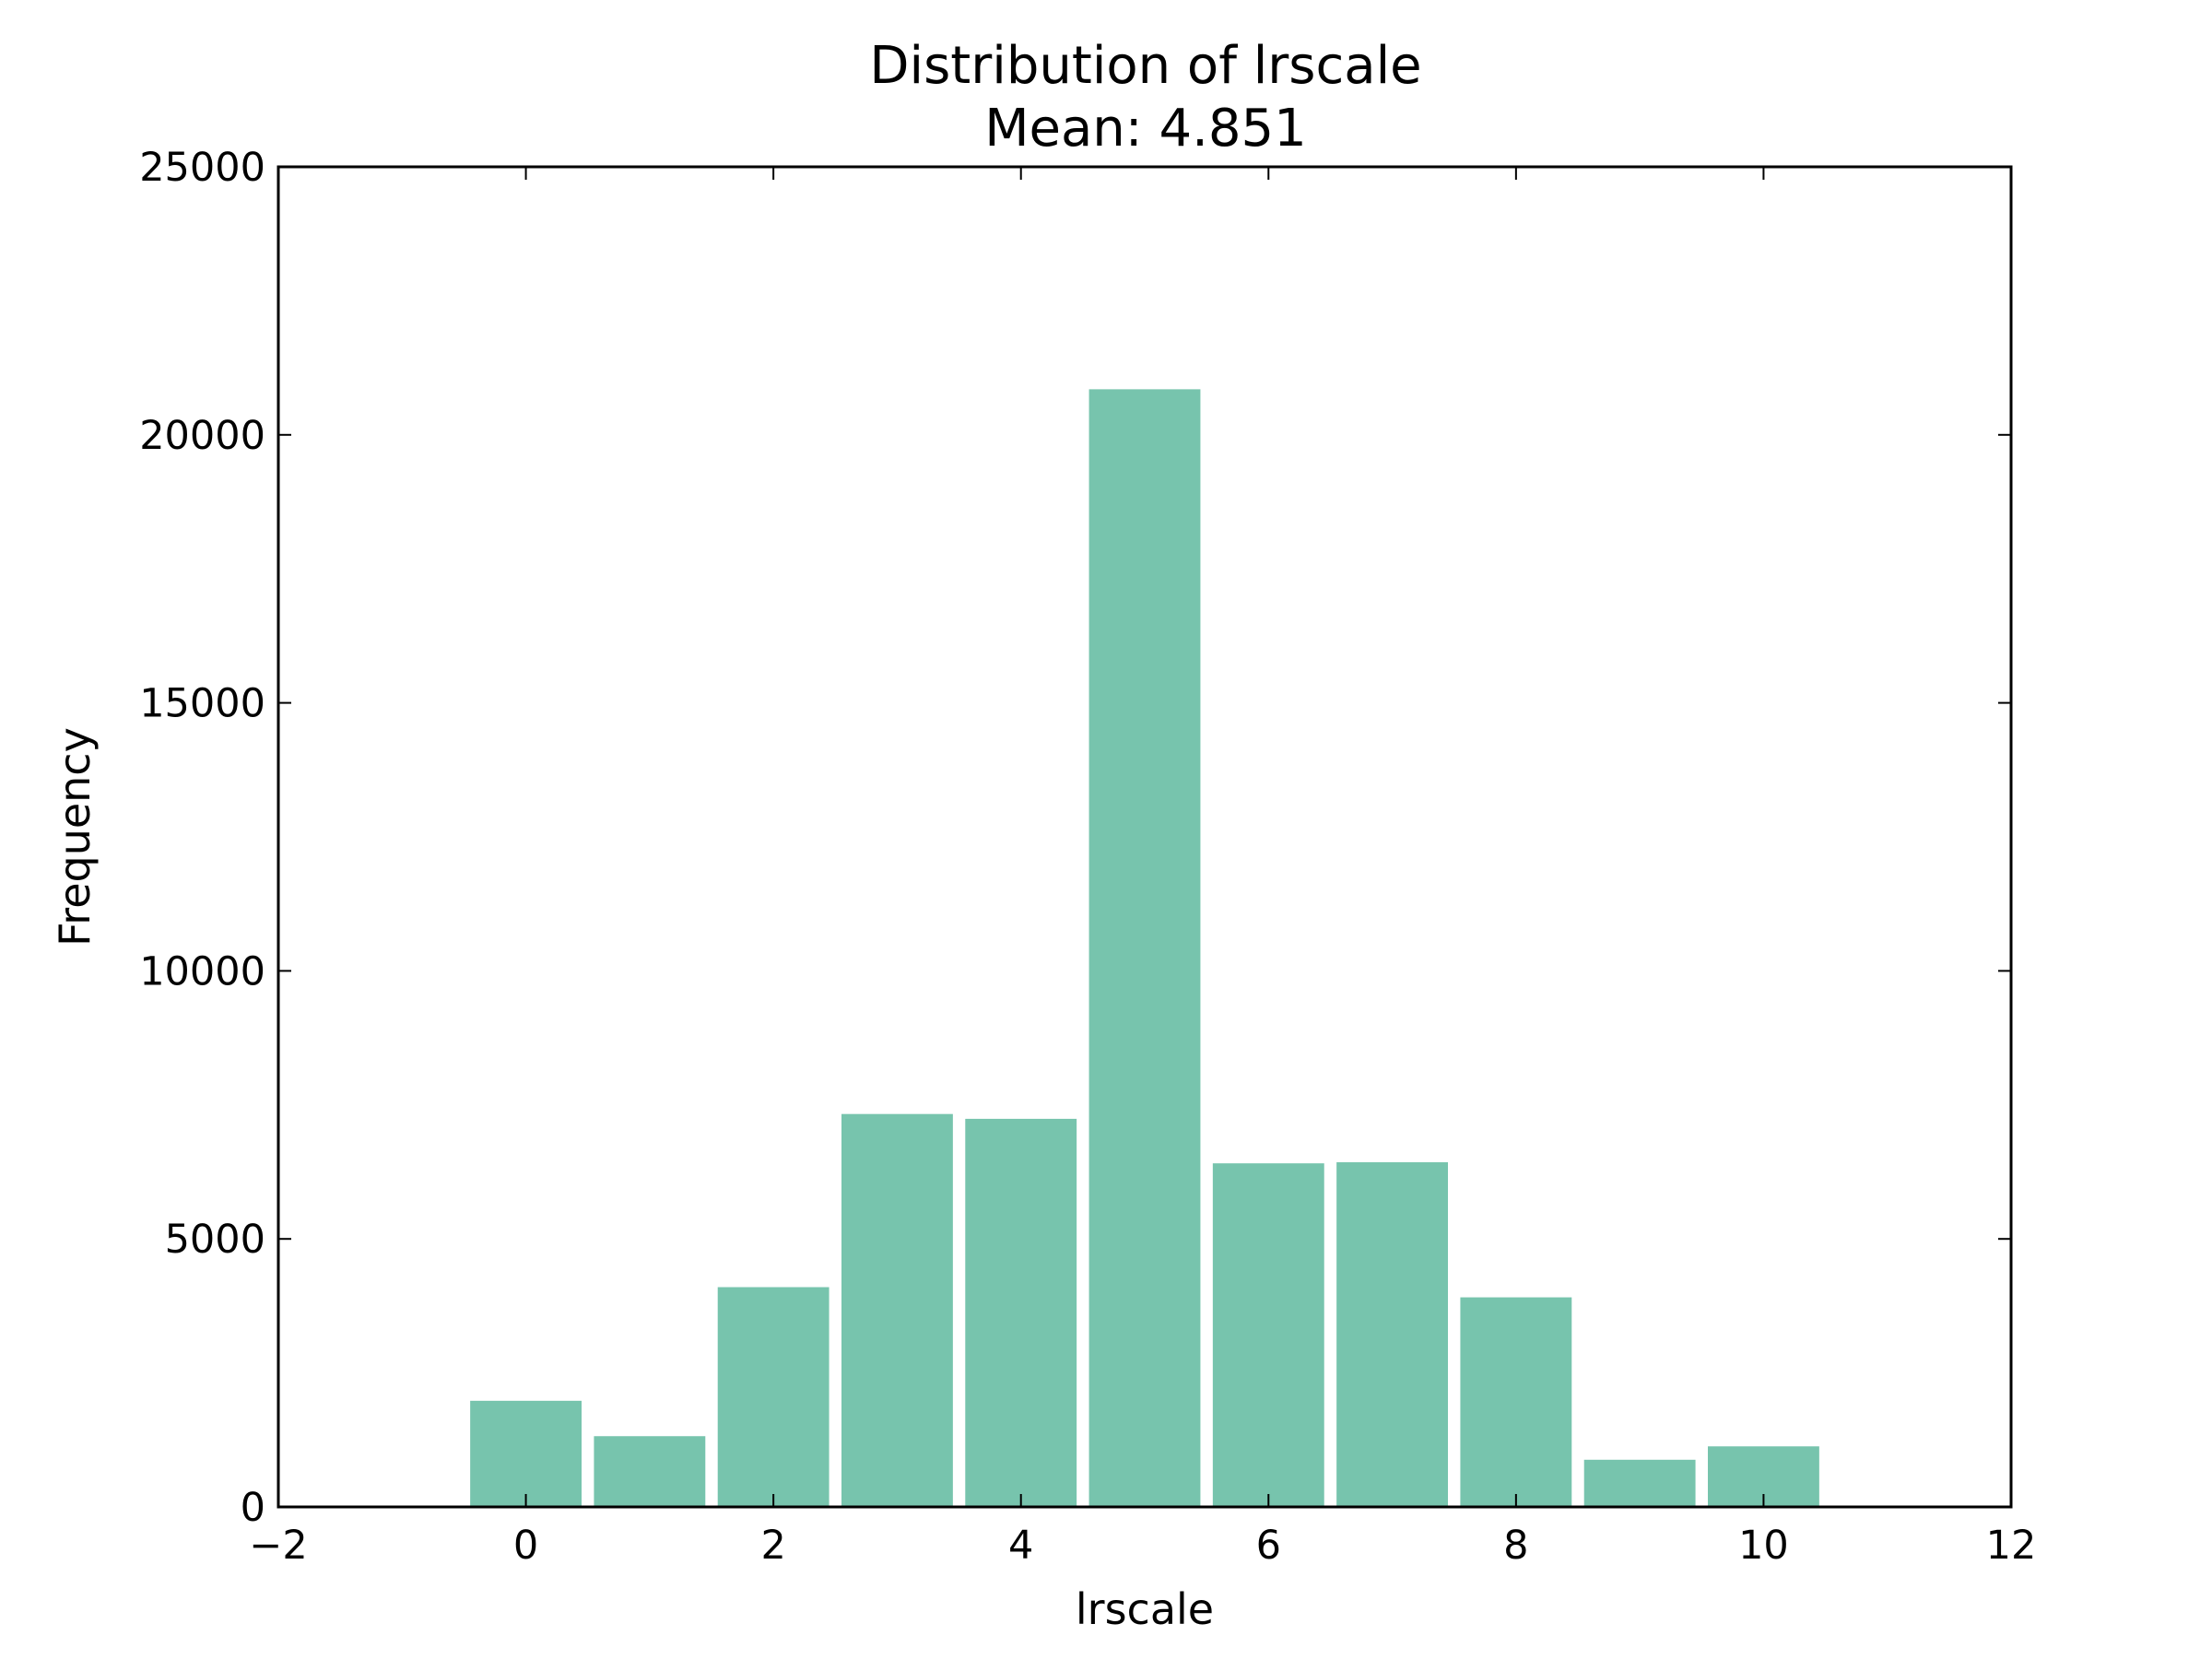 This screenshot has height=1659, width=2212. Describe the element at coordinates (2011, 1546) in the screenshot. I see `x-tick-label-7: 12` at that location.